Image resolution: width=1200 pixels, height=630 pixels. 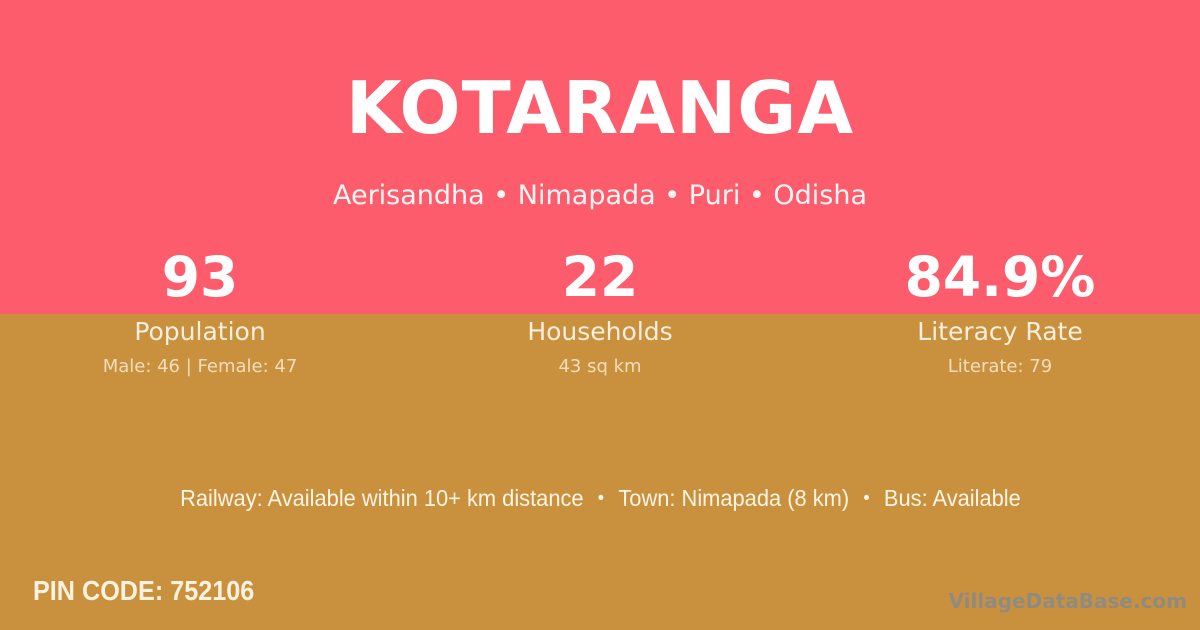 What do you see at coordinates (600, 195) in the screenshot?
I see `village-location-breadcrumb: Aerisandha • Nimapada • Puri • Odisha` at bounding box center [600, 195].